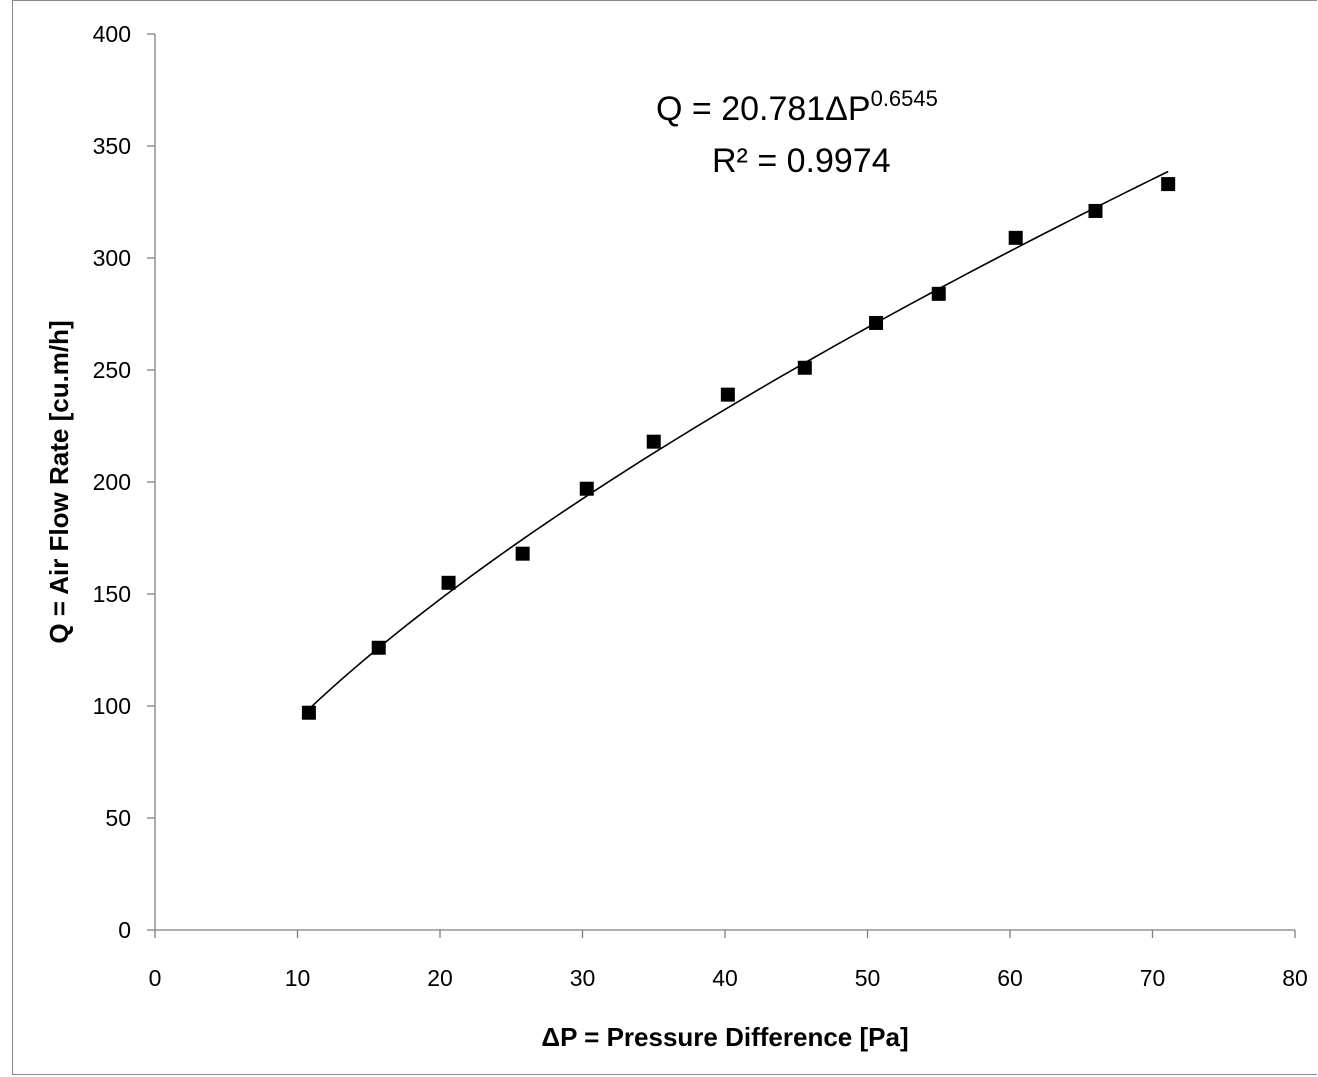 This screenshot has width=1318, height=1077. I want to click on x-axis-title: ΔP = Pressure Difference [Pa], so click(724, 1037).